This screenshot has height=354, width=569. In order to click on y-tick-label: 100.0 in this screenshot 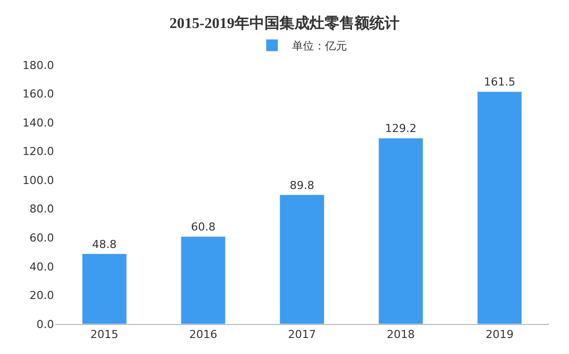, I will do `click(38, 180)`.